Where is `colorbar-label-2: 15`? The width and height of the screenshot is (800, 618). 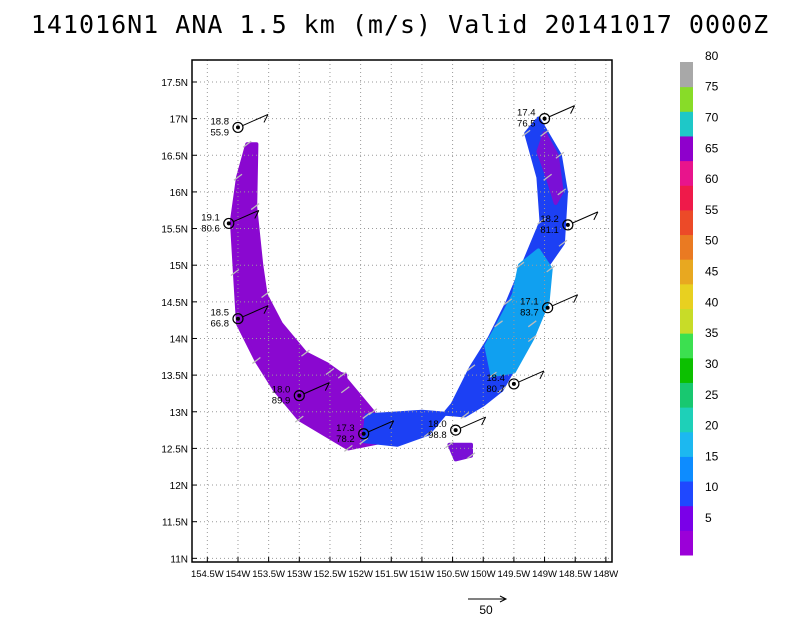 colorbar-label-2: 15 is located at coordinates (712, 456).